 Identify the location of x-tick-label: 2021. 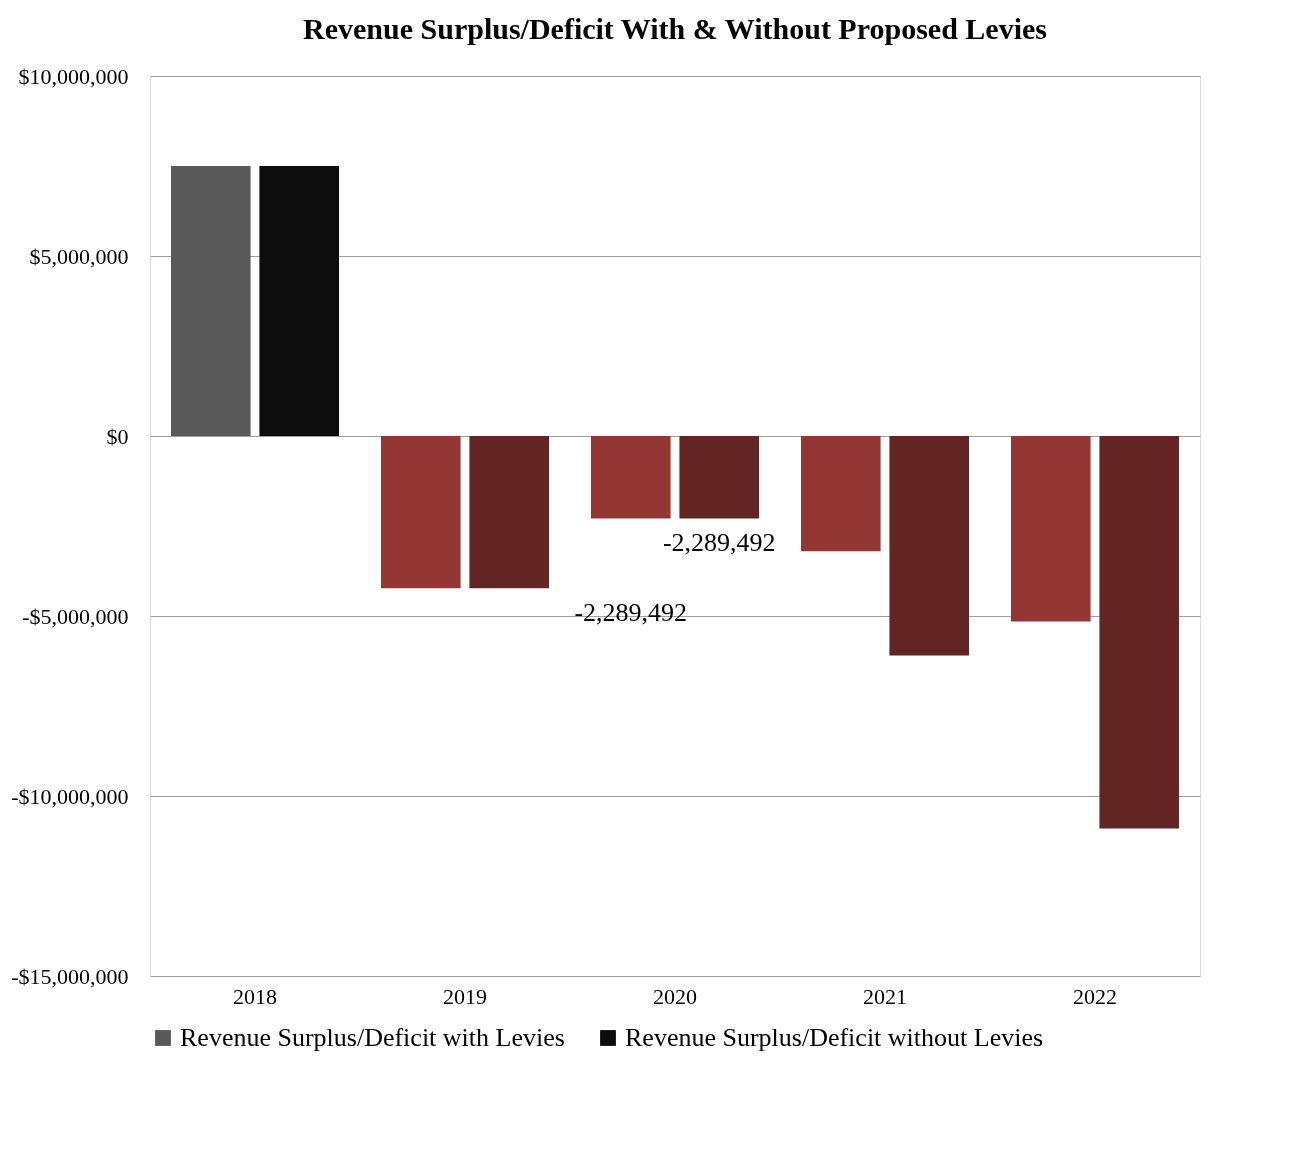
(885, 996).